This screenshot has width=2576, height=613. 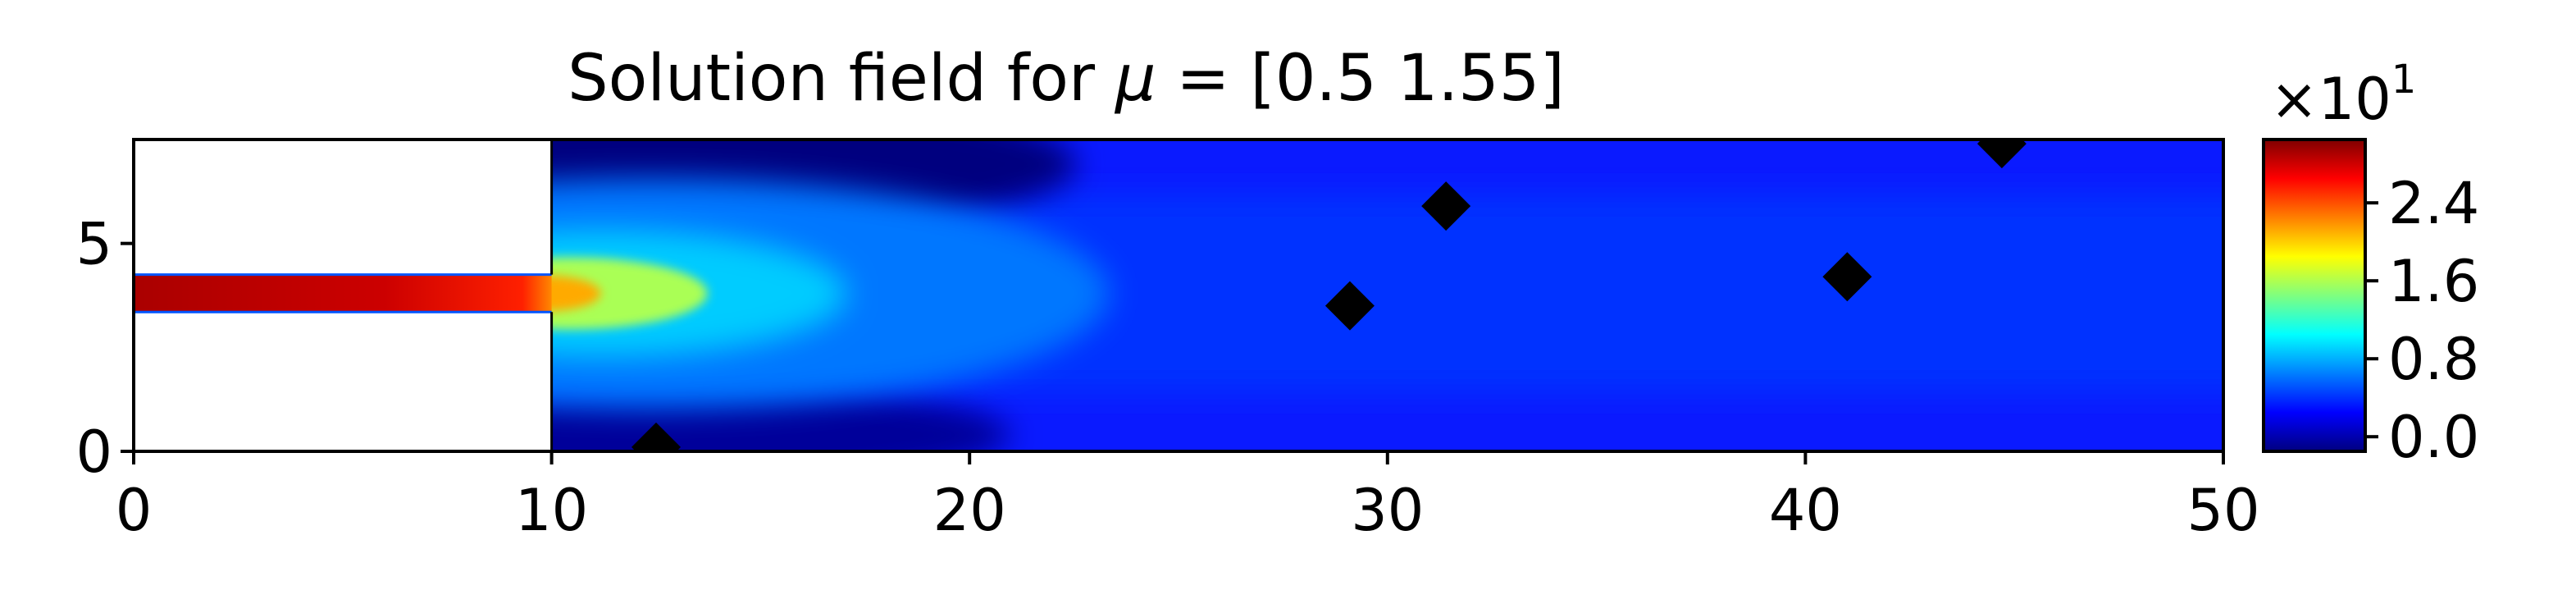 I want to click on x-tick-label: 20, so click(x=969, y=510).